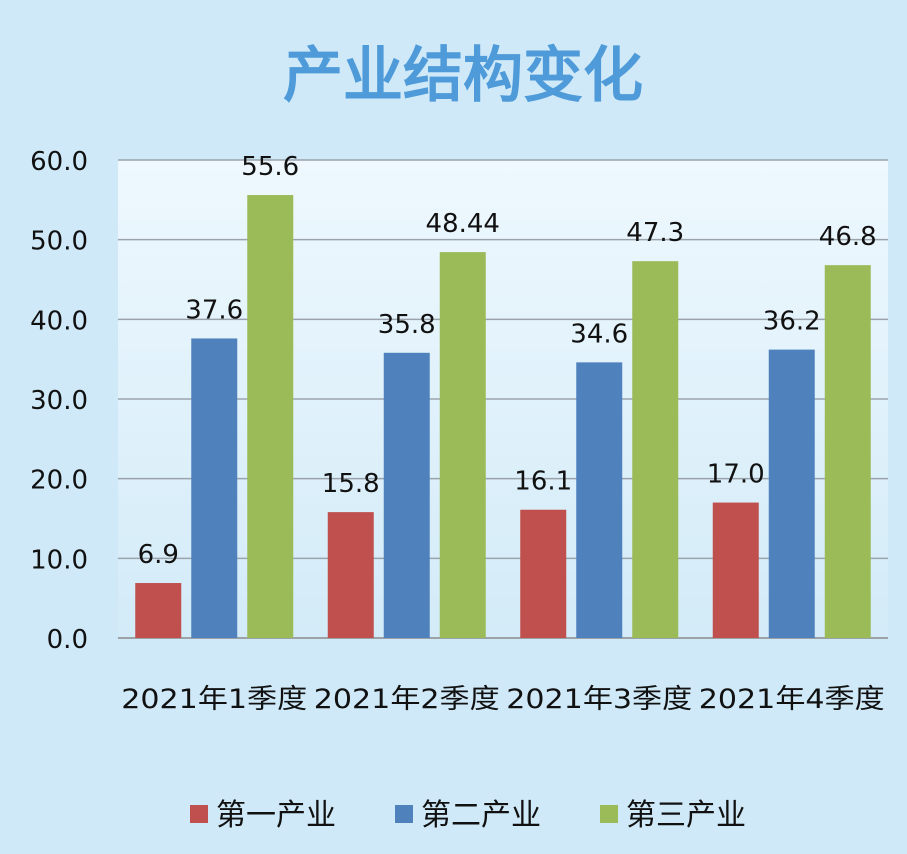 The image size is (907, 854). Describe the element at coordinates (792, 322) in the screenshot. I see `data-label: 36.2` at that location.